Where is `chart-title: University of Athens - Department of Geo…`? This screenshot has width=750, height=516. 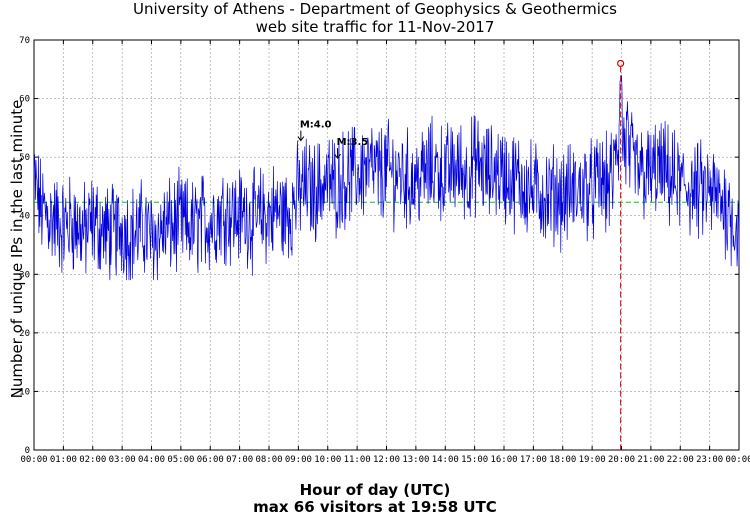
chart-title: University of Athens - Department of Geo… is located at coordinates (375, 9).